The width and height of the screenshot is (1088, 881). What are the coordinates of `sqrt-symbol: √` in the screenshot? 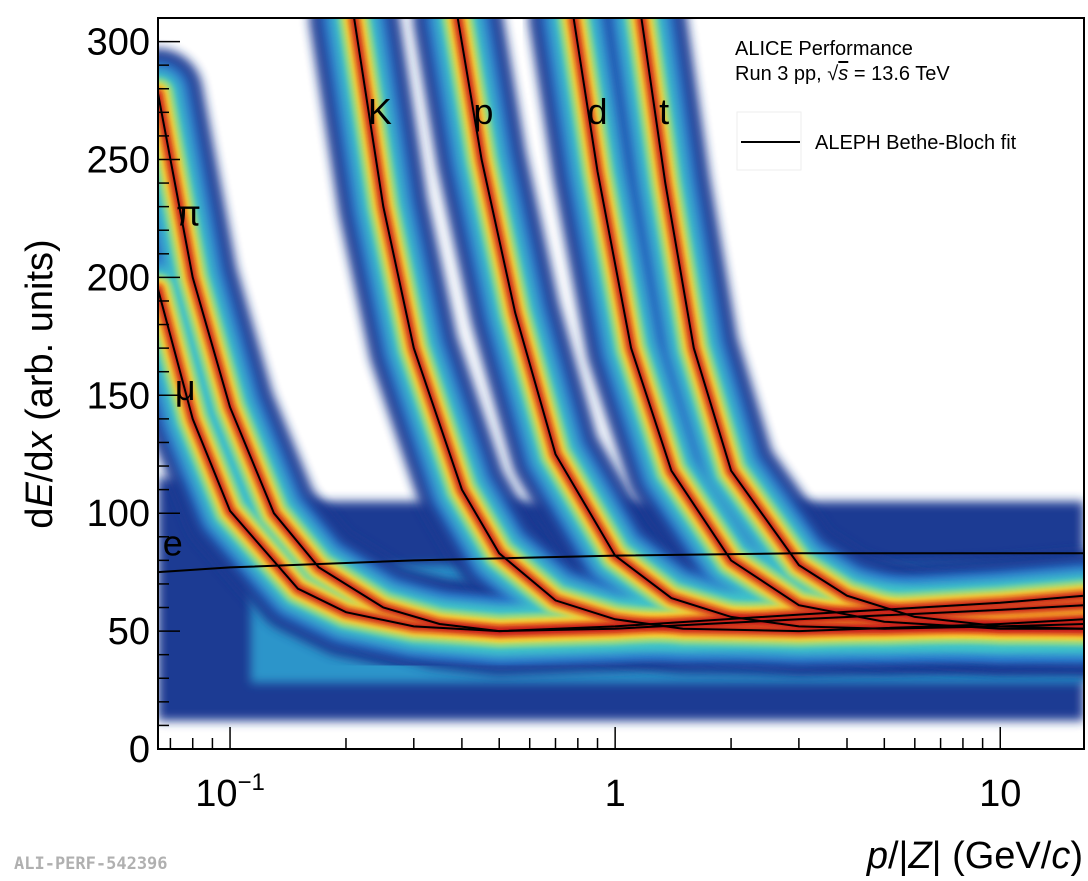 It's located at (832, 74).